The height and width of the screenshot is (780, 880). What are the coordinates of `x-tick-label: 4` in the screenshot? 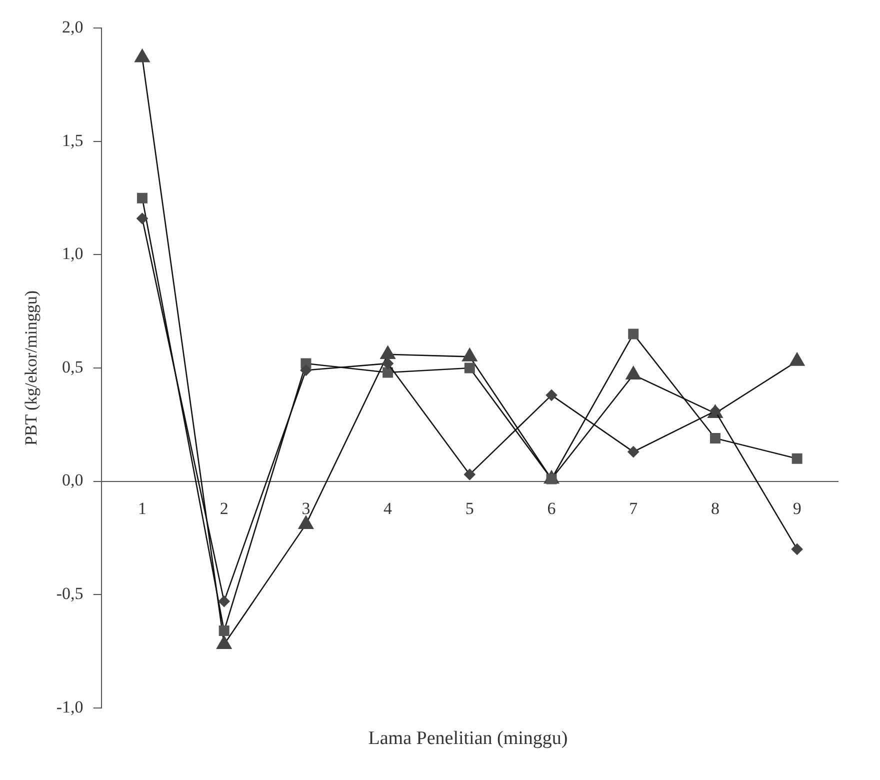 It's located at (388, 508).